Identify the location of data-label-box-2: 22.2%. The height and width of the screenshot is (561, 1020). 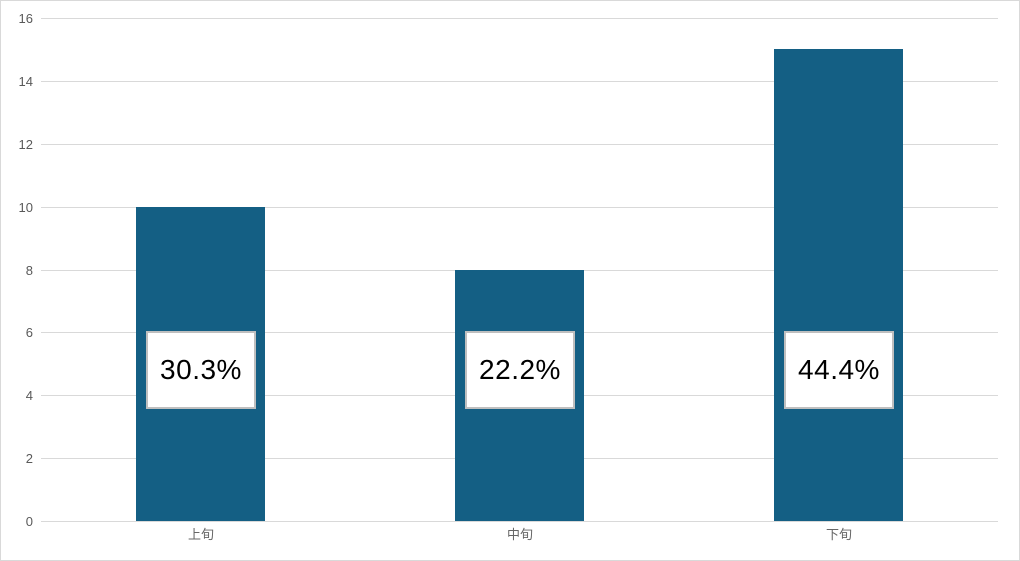
(520, 370).